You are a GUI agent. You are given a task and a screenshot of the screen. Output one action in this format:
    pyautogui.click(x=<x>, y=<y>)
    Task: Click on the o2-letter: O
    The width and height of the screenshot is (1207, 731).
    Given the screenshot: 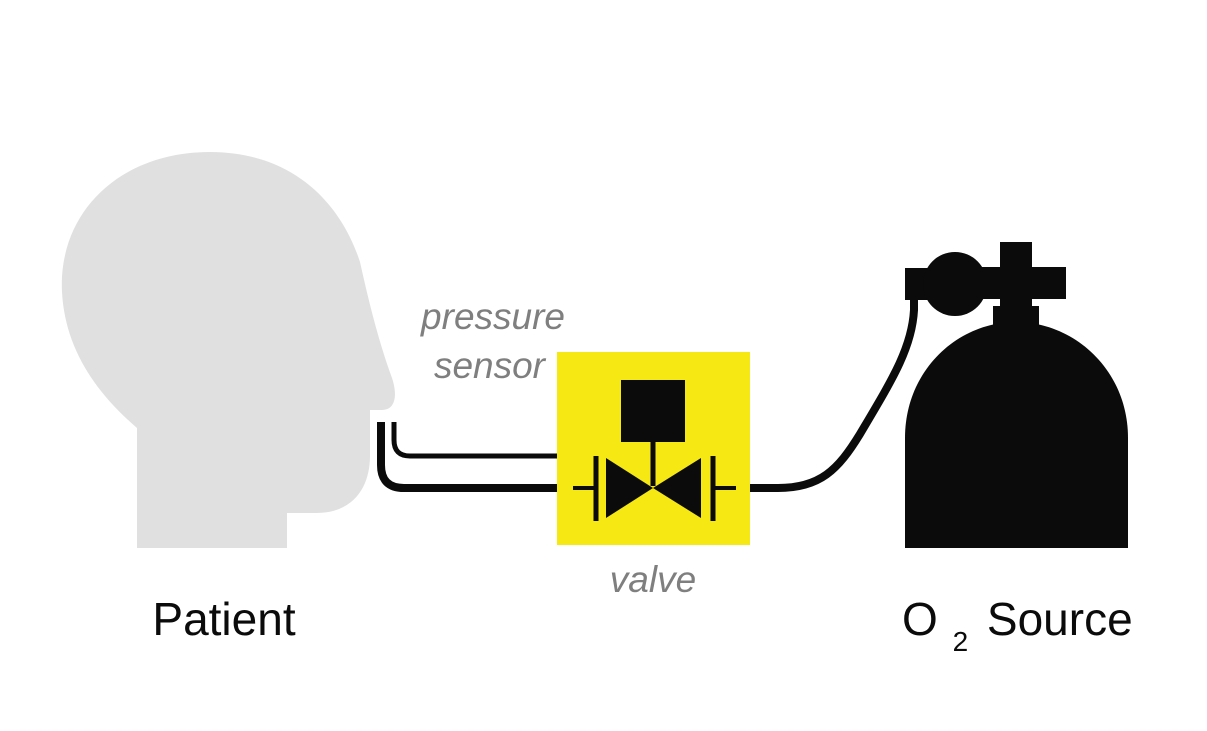 What is the action you would take?
    pyautogui.click(x=920, y=619)
    